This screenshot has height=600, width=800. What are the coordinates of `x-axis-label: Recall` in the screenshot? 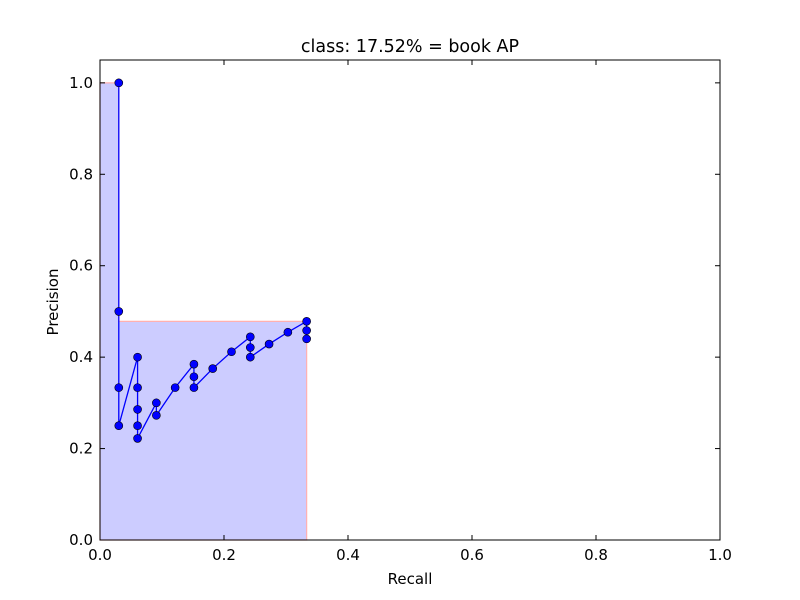 It's located at (410, 579).